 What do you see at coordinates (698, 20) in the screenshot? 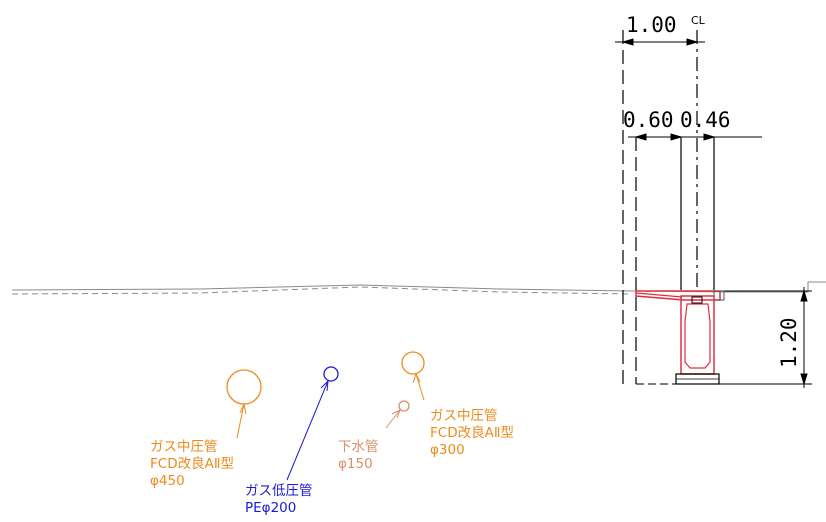
I see `centerline-mark: CL` at bounding box center [698, 20].